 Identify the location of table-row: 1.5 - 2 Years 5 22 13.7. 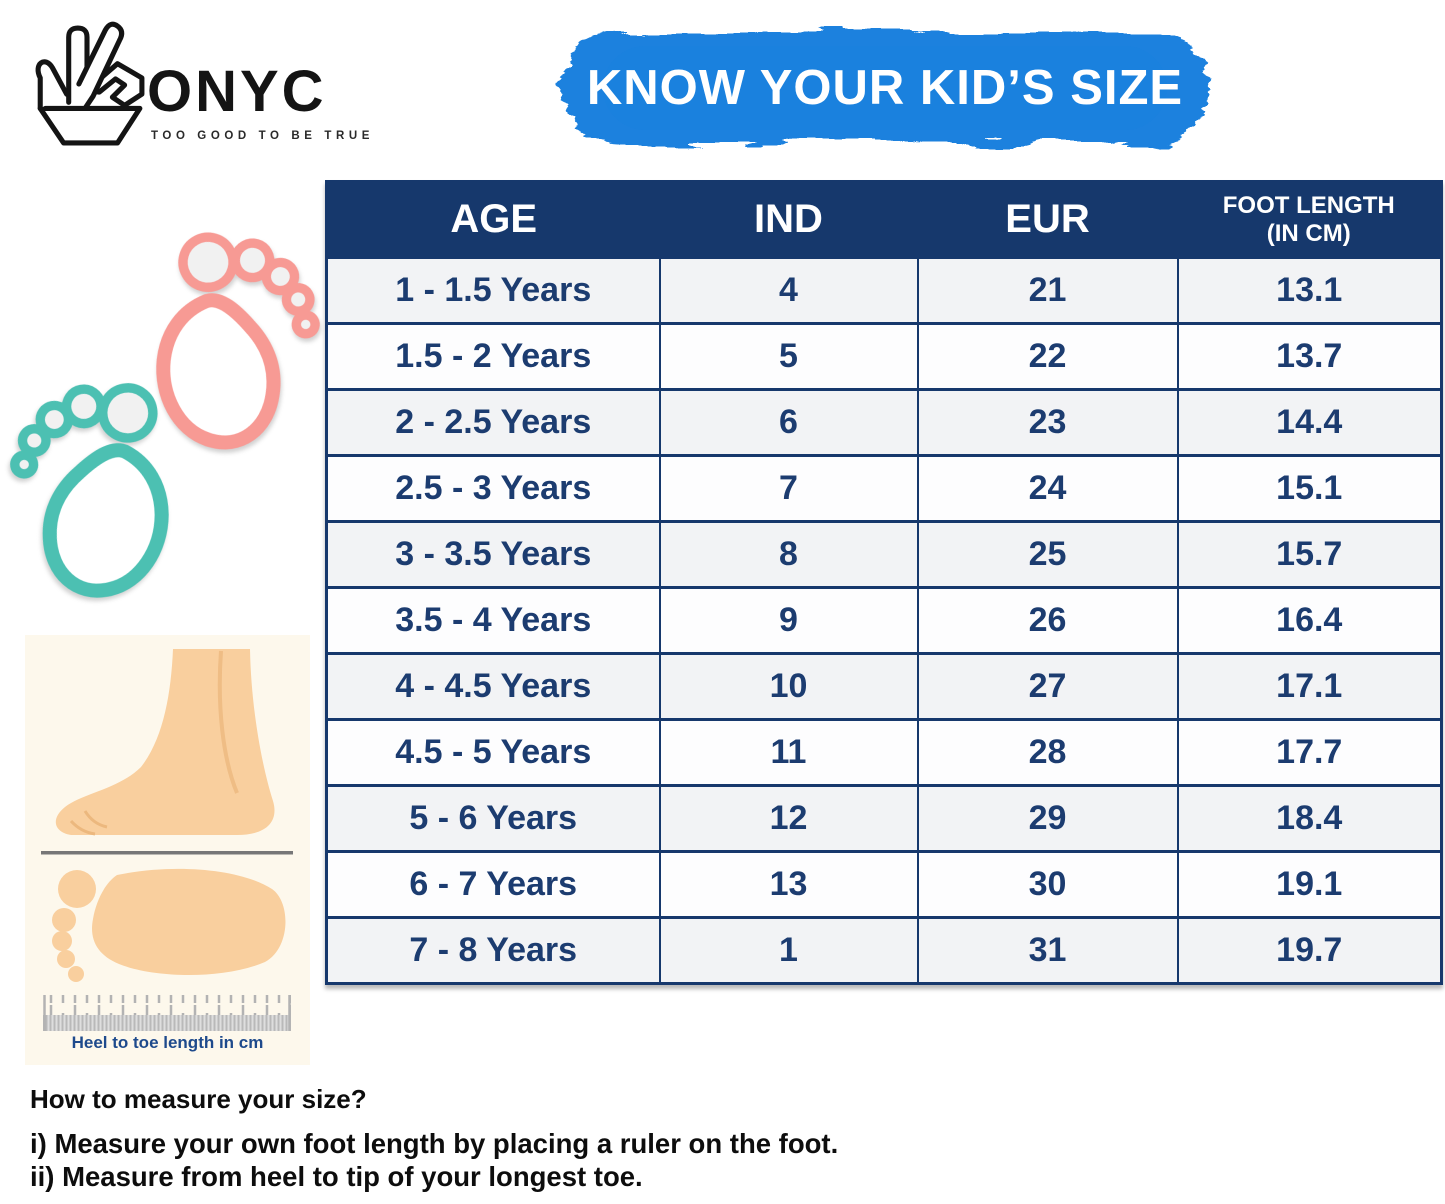
(884, 356).